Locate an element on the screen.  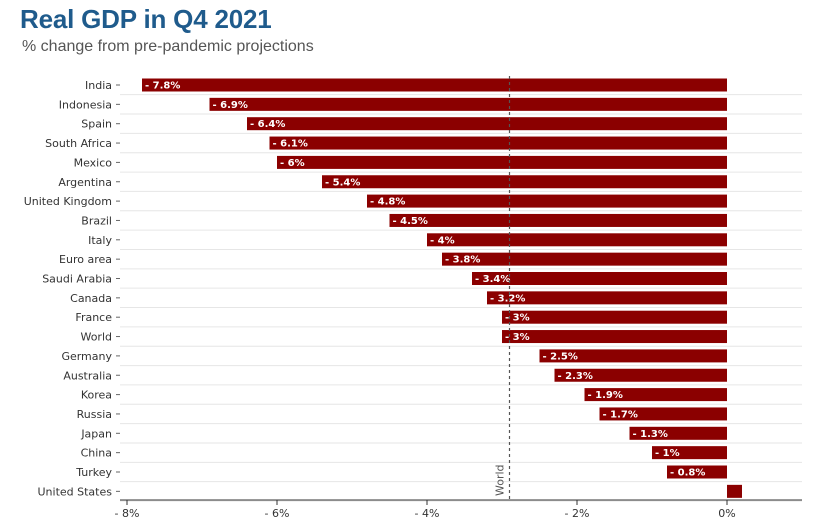
data-label: - 6.4% is located at coordinates (267, 124).